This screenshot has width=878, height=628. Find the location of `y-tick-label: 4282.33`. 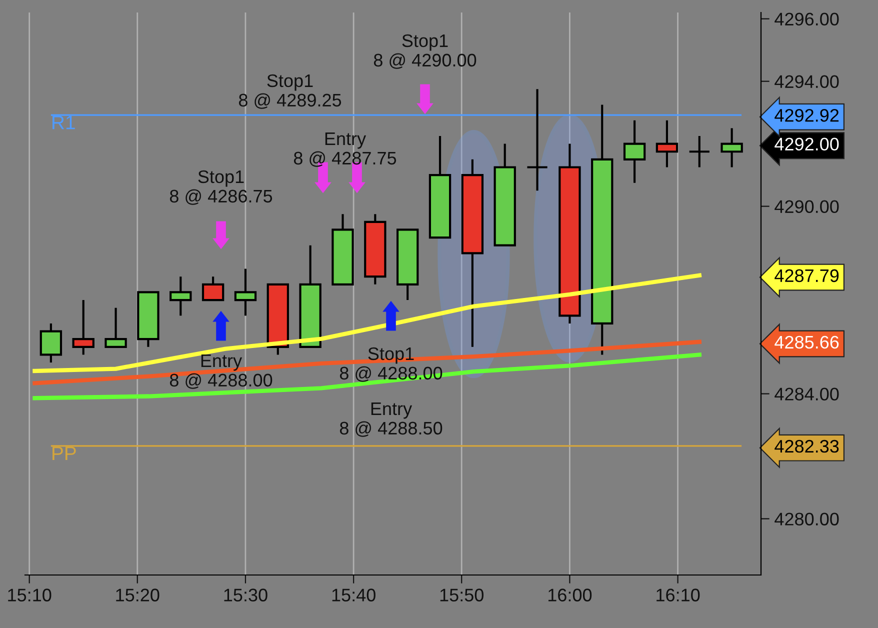

y-tick-label: 4282.33 is located at coordinates (806, 446).